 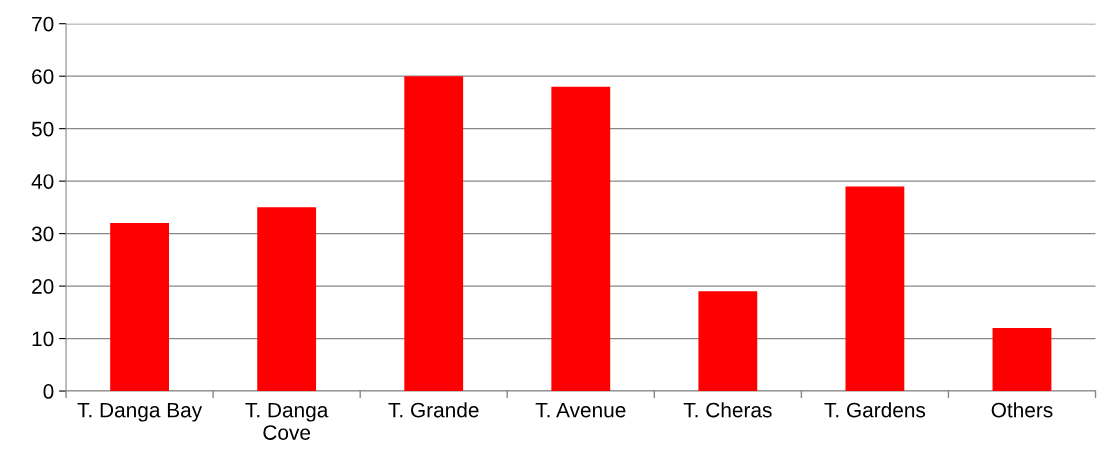 What do you see at coordinates (42, 181) in the screenshot?
I see `y-tick-label: 40` at bounding box center [42, 181].